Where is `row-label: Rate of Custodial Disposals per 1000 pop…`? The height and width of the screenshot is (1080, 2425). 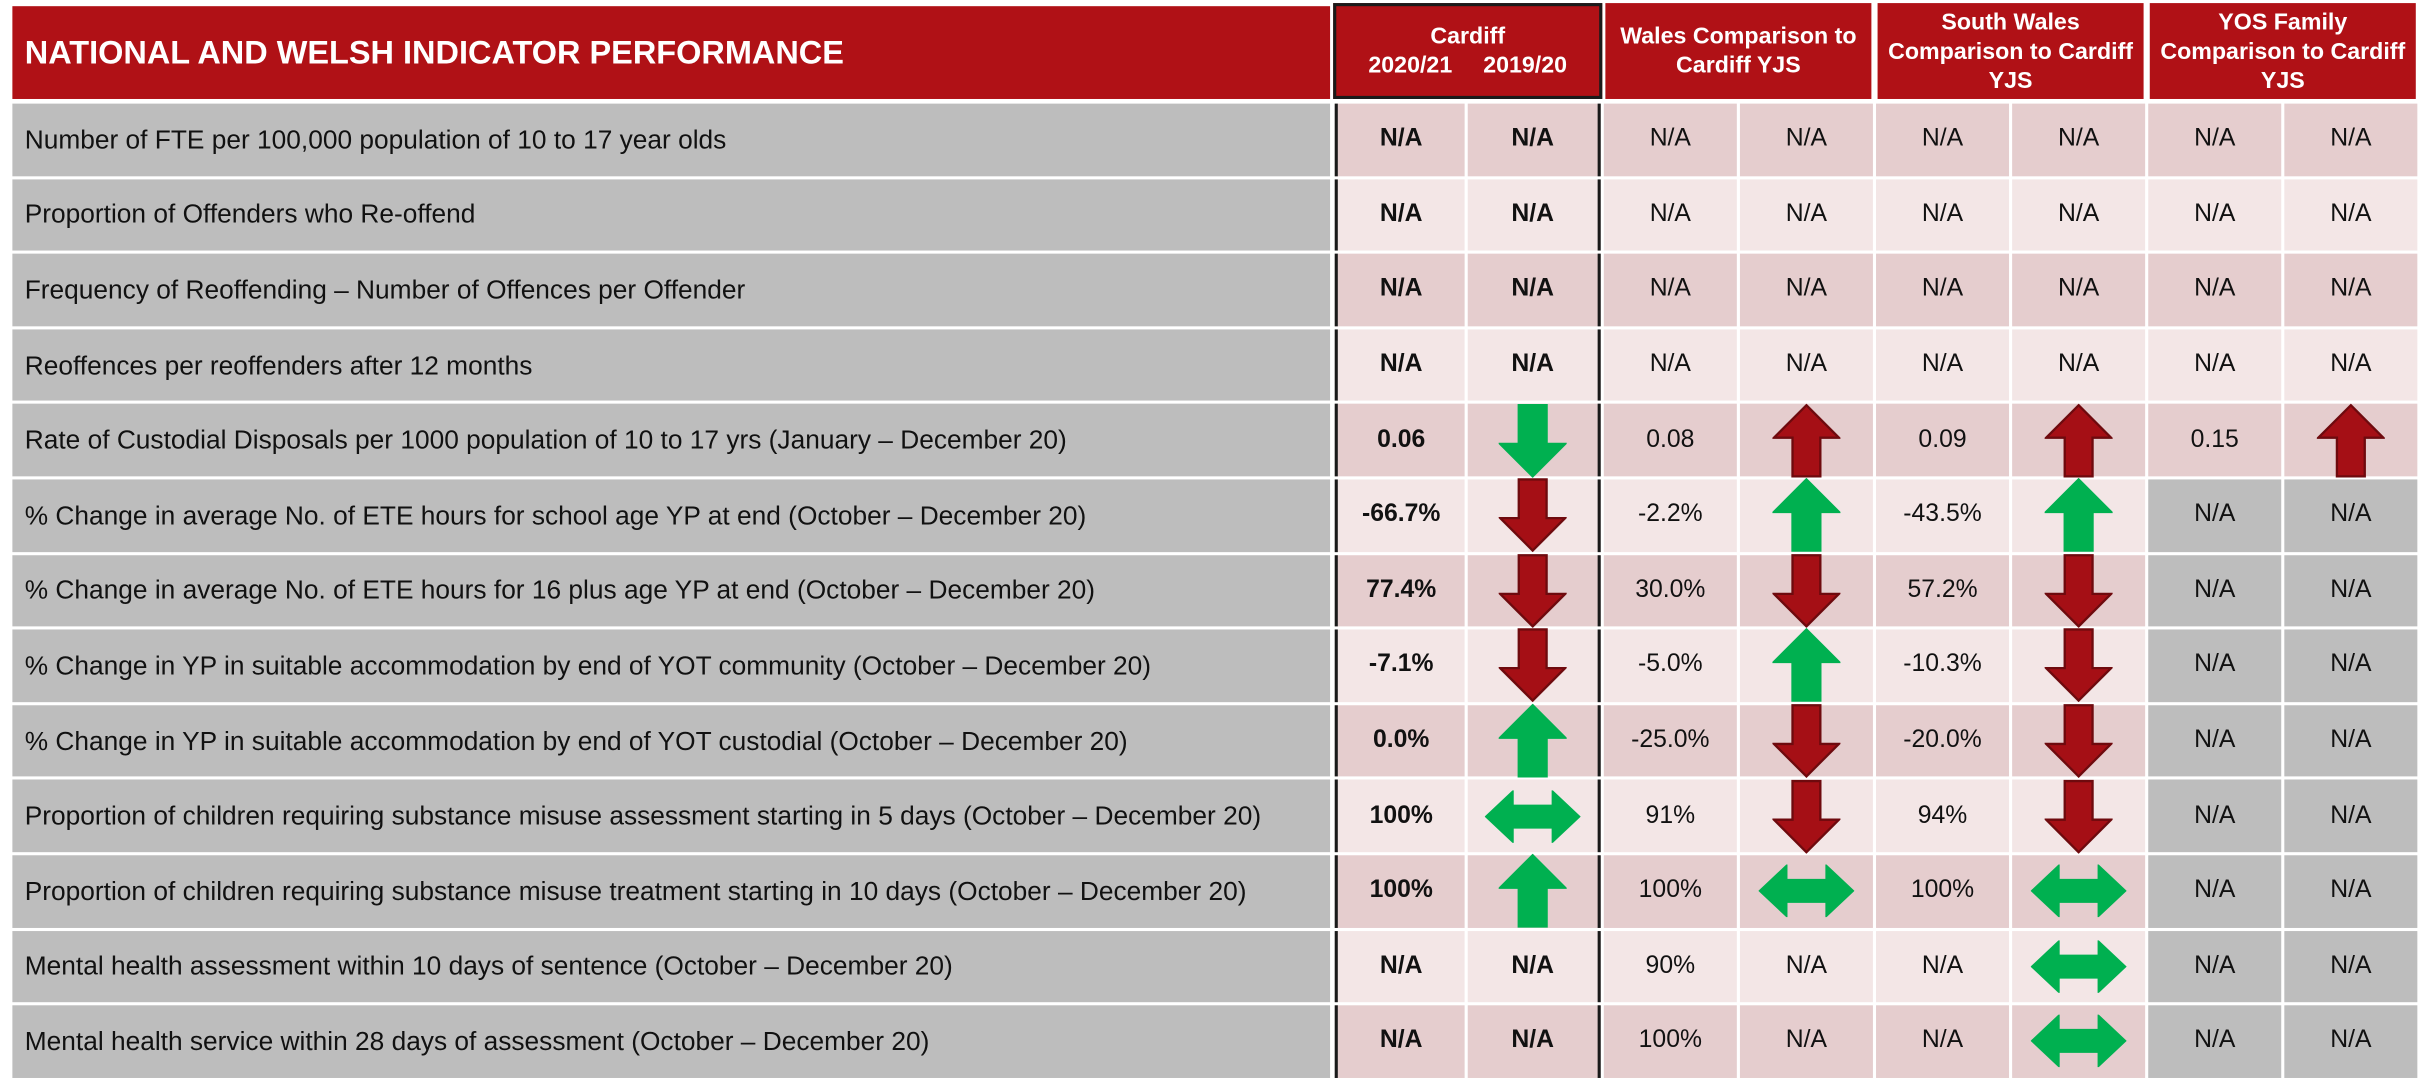
row-label: Rate of Custodial Disposals per 1000 pop… is located at coordinates (671, 440).